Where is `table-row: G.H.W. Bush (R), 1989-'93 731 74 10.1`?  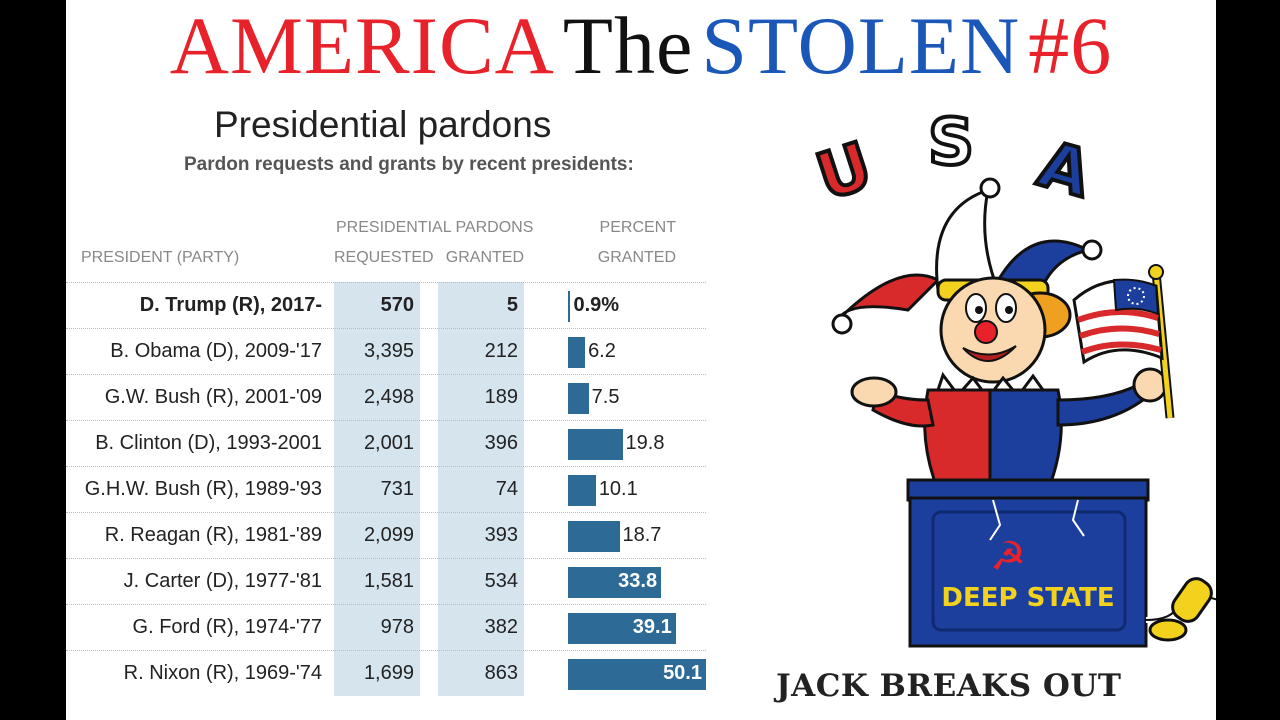 table-row: G.H.W. Bush (R), 1989-'93 731 74 10.1 is located at coordinates (386, 489).